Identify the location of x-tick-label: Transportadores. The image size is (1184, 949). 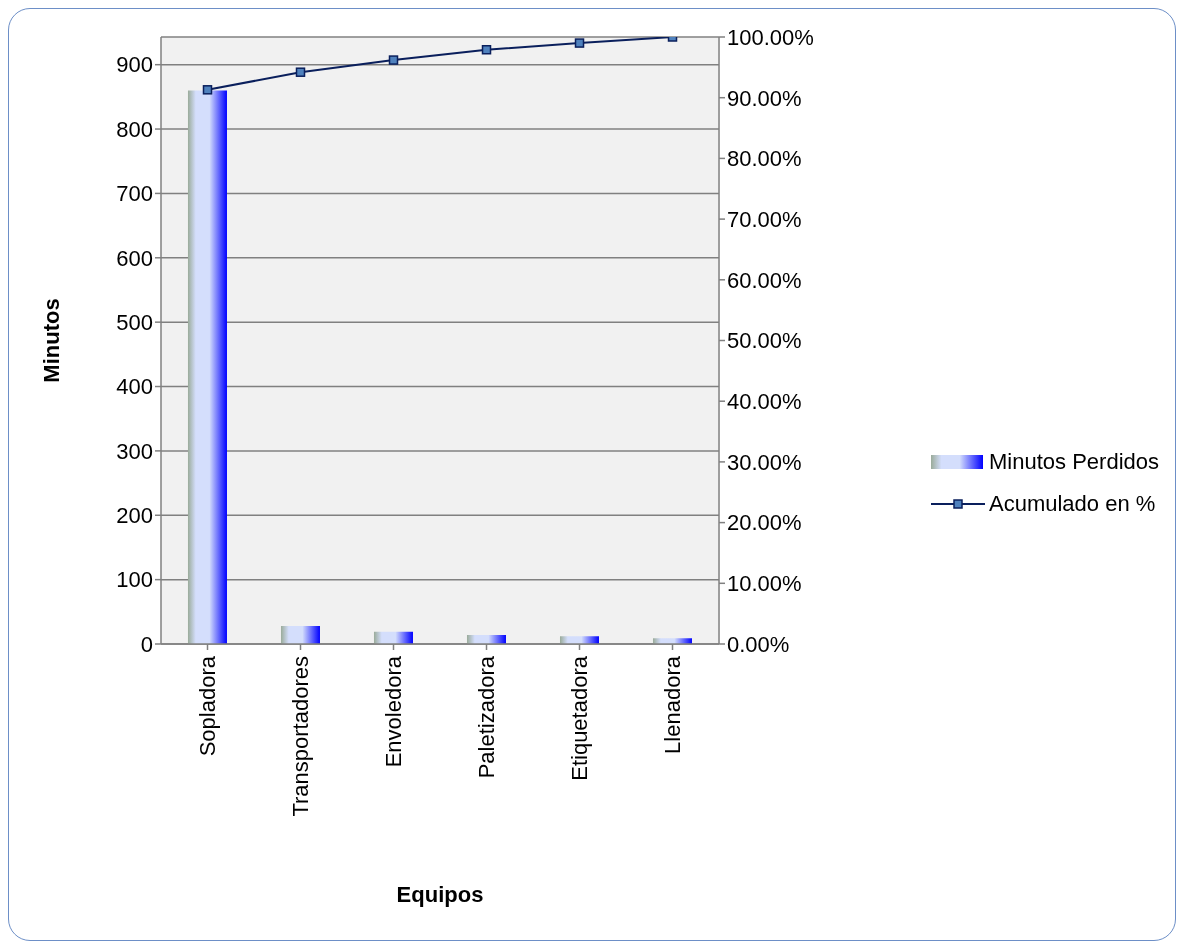
(301, 736).